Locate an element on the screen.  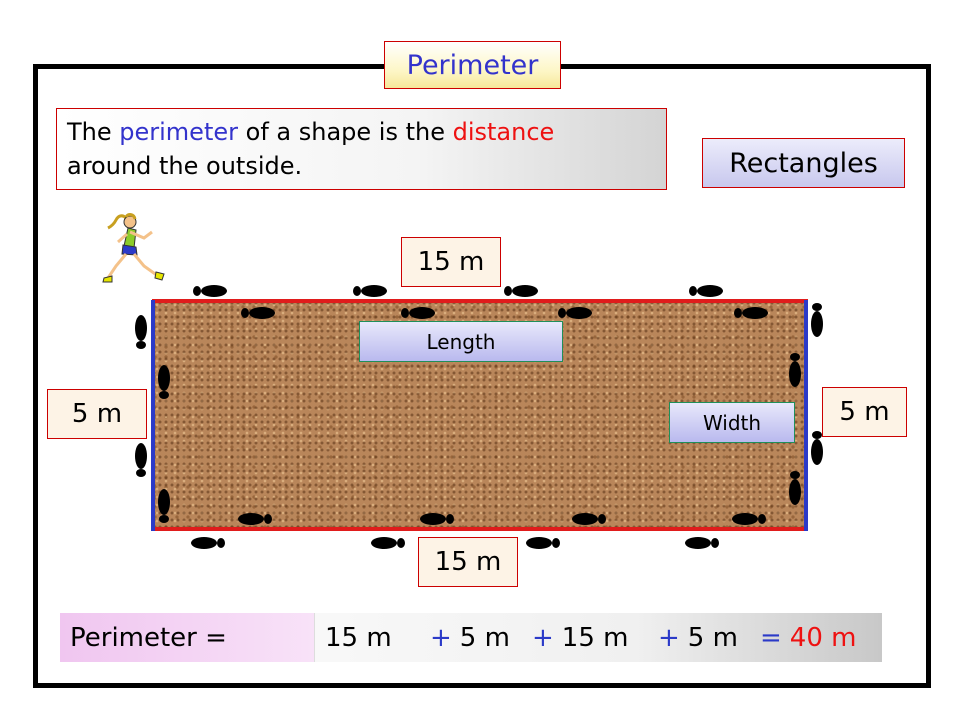
formula-label: Perimeter = is located at coordinates (187, 637).